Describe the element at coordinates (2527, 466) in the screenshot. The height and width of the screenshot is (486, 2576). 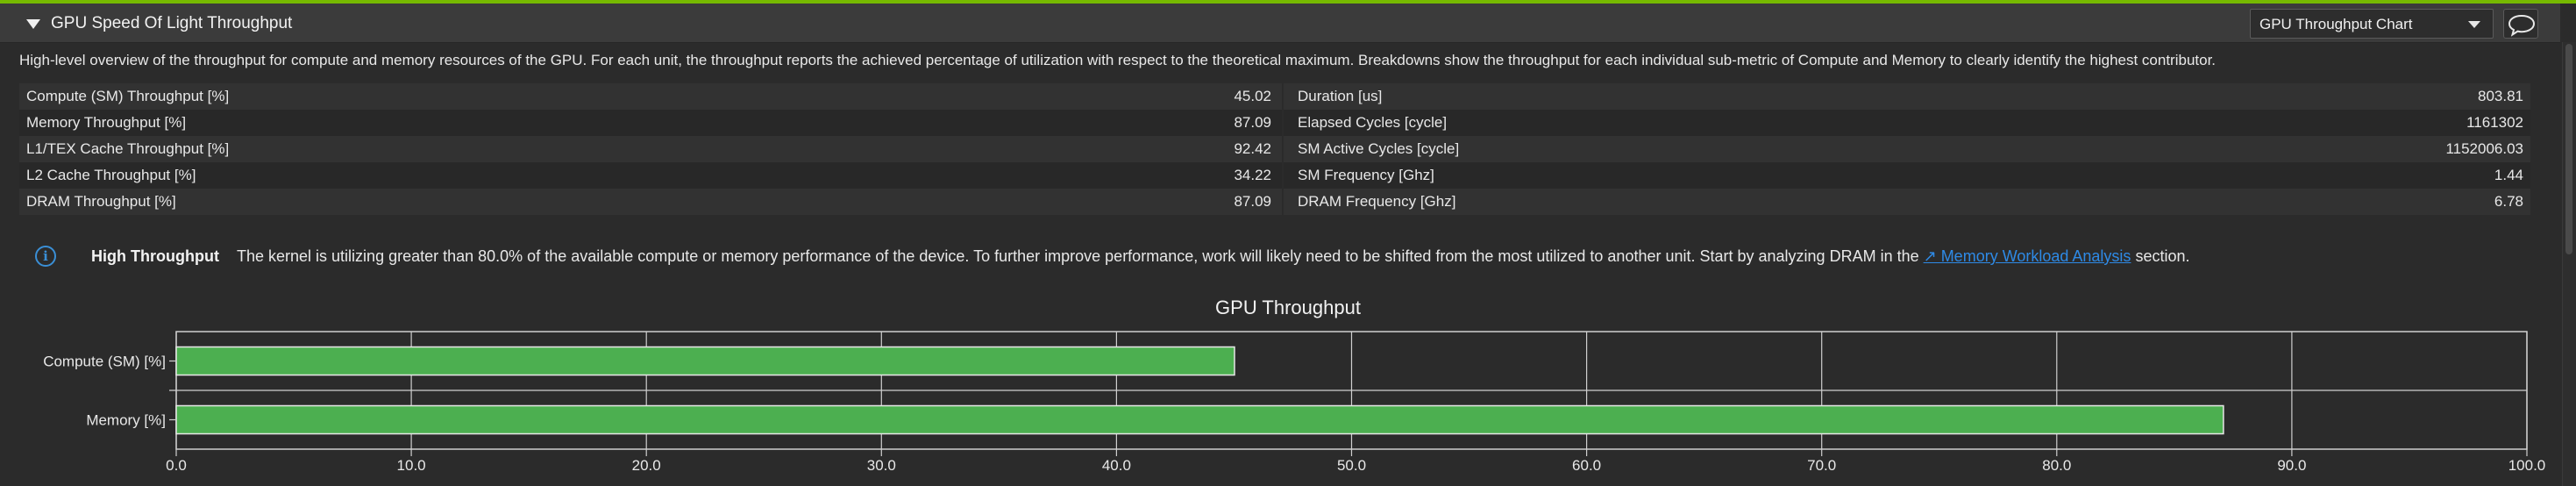
I see `x-tick-label: 100.0` at that location.